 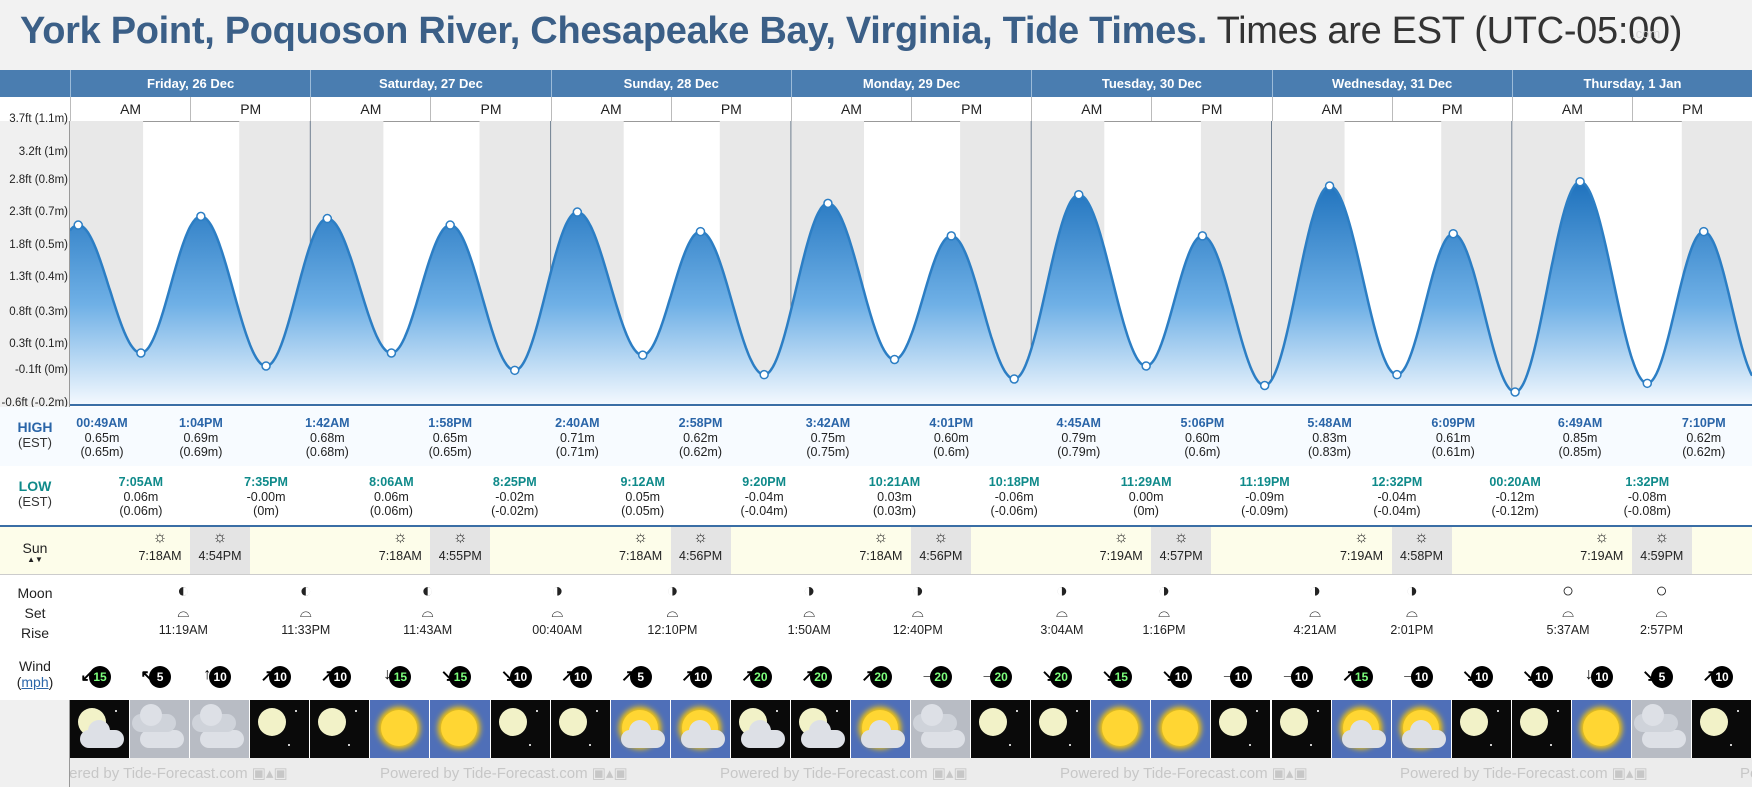 What do you see at coordinates (1121, 677) in the screenshot?
I see `wind-speed-badge: 15` at bounding box center [1121, 677].